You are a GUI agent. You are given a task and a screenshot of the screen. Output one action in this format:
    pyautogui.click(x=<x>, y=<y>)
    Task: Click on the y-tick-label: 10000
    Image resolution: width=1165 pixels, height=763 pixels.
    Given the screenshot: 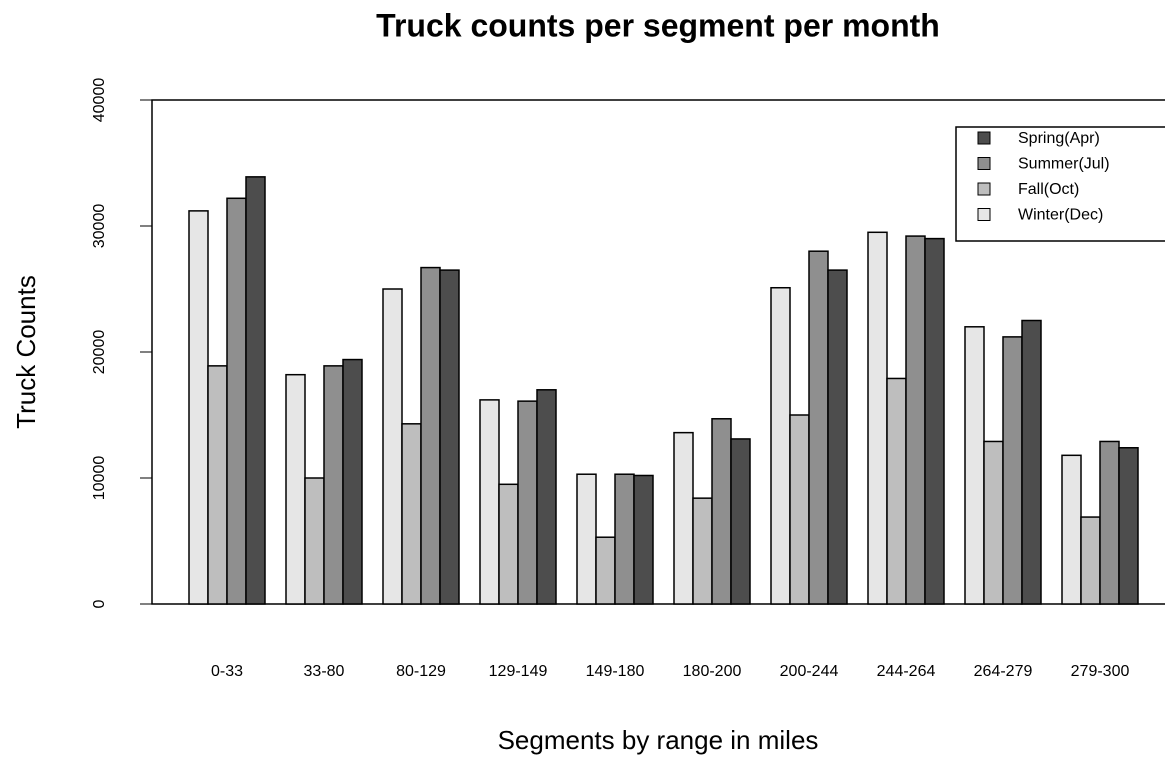 What is the action you would take?
    pyautogui.click(x=99, y=478)
    